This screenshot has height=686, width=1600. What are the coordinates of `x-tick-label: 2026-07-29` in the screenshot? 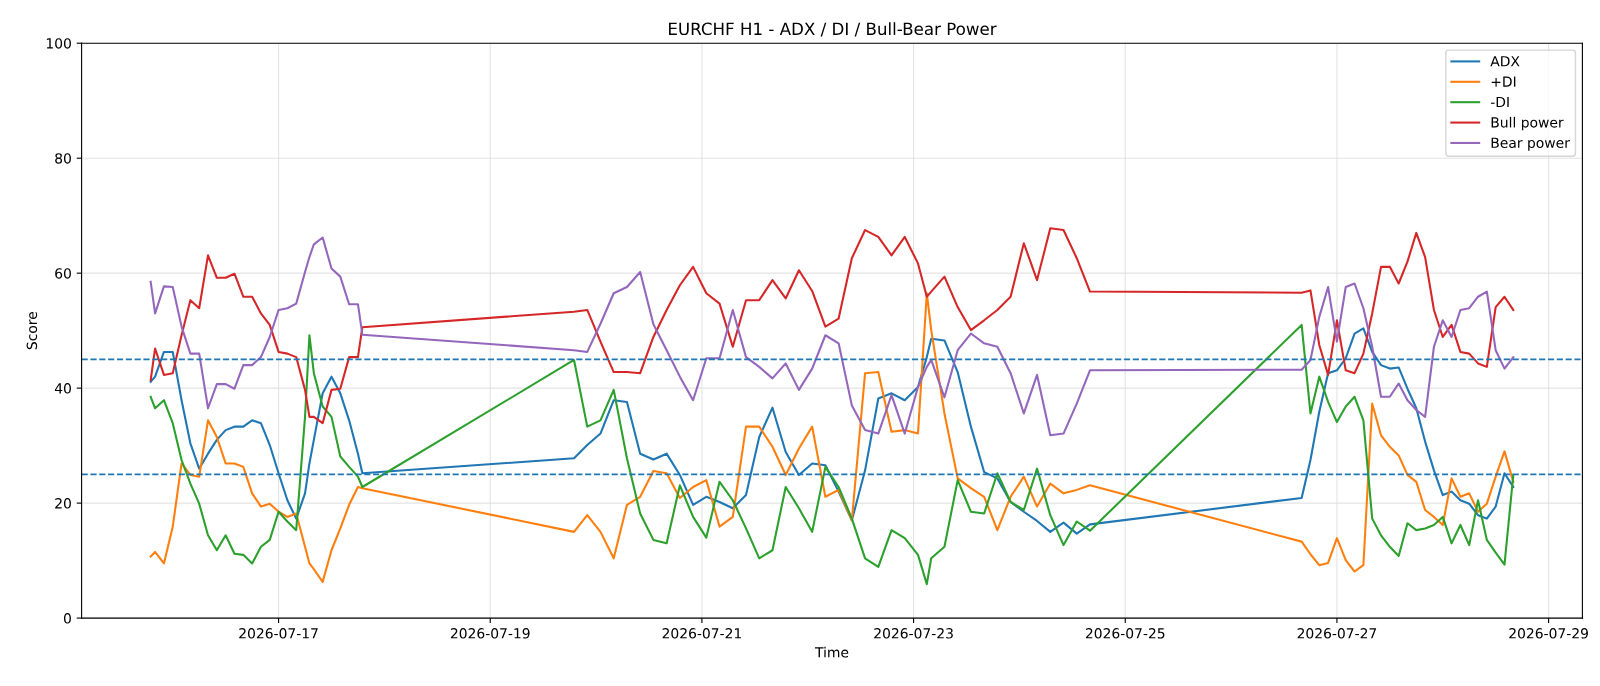 It's located at (1548, 633).